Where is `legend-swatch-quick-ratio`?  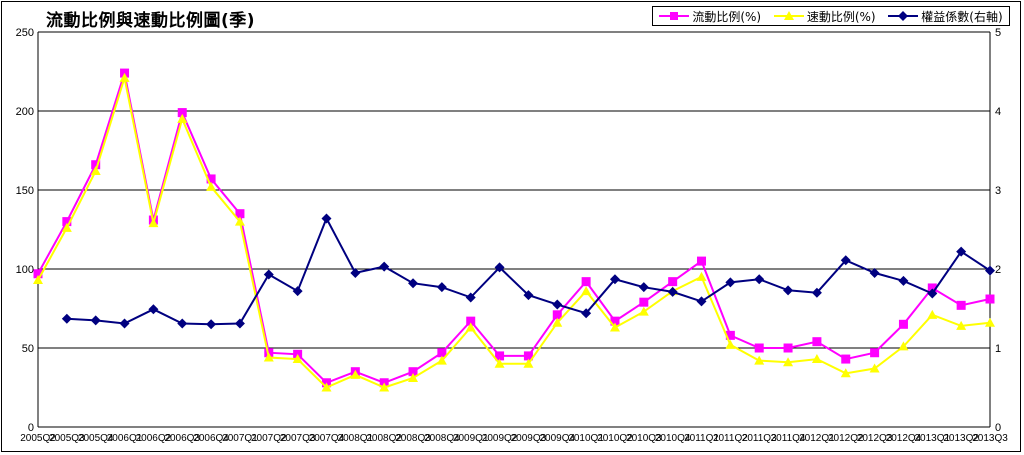
legend-swatch-quick-ratio is located at coordinates (788, 15).